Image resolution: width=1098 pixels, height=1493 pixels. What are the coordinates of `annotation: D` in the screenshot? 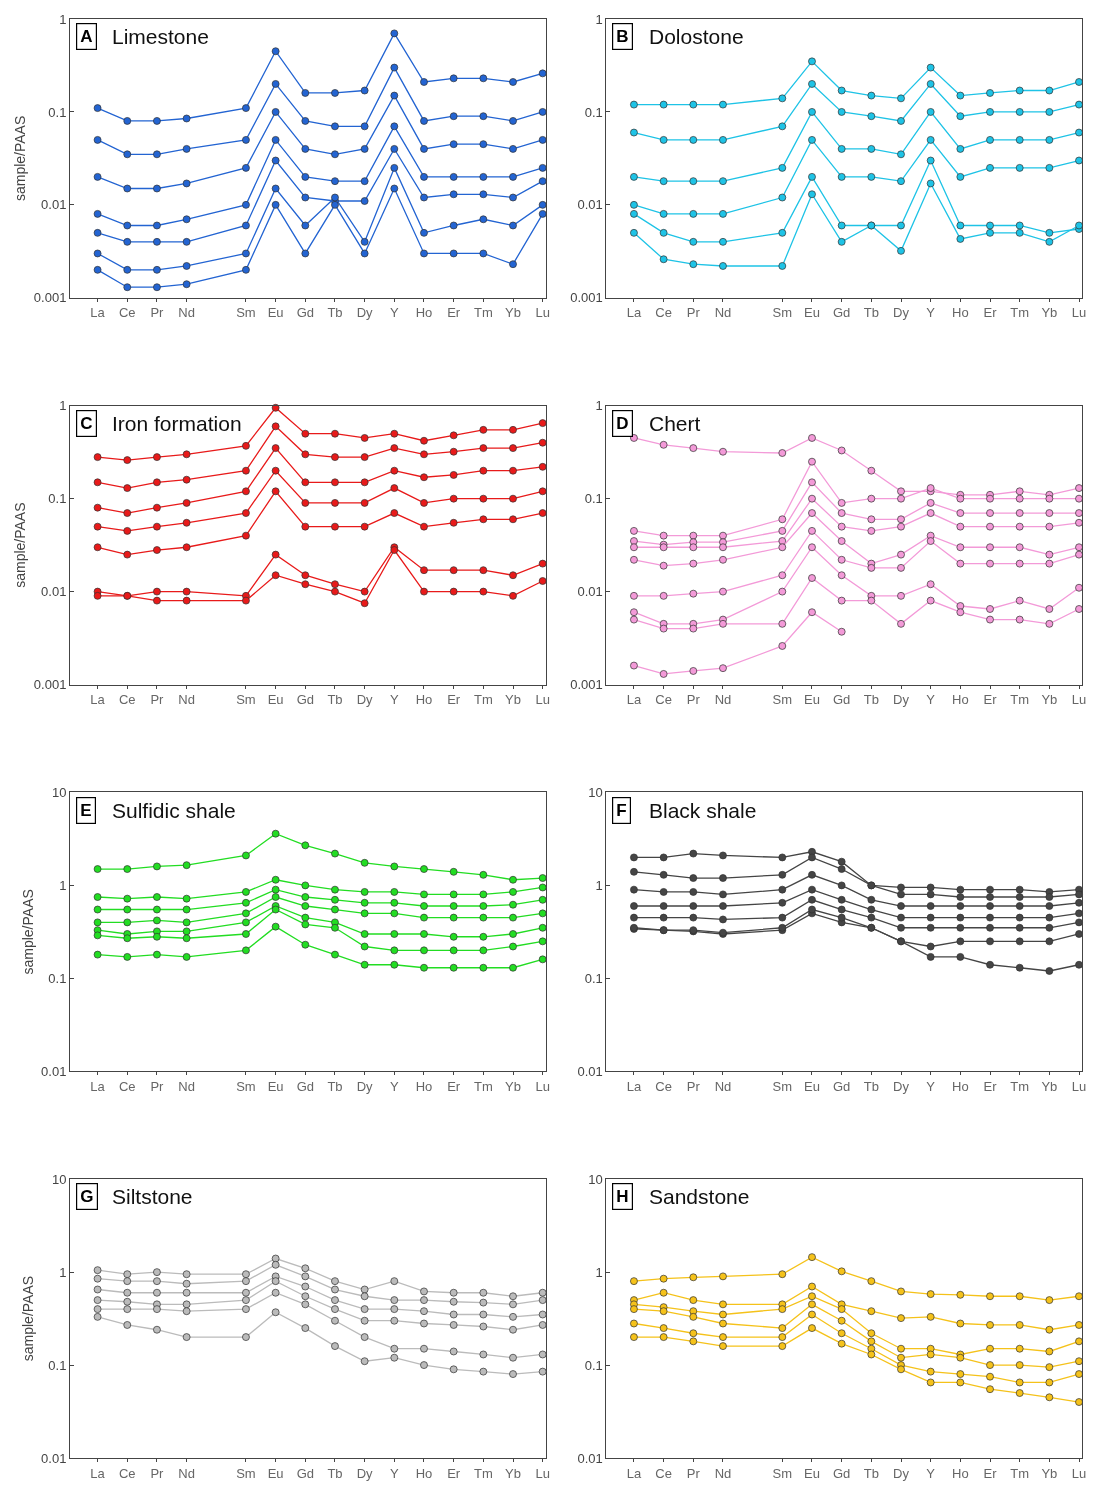 It's located at (622, 424).